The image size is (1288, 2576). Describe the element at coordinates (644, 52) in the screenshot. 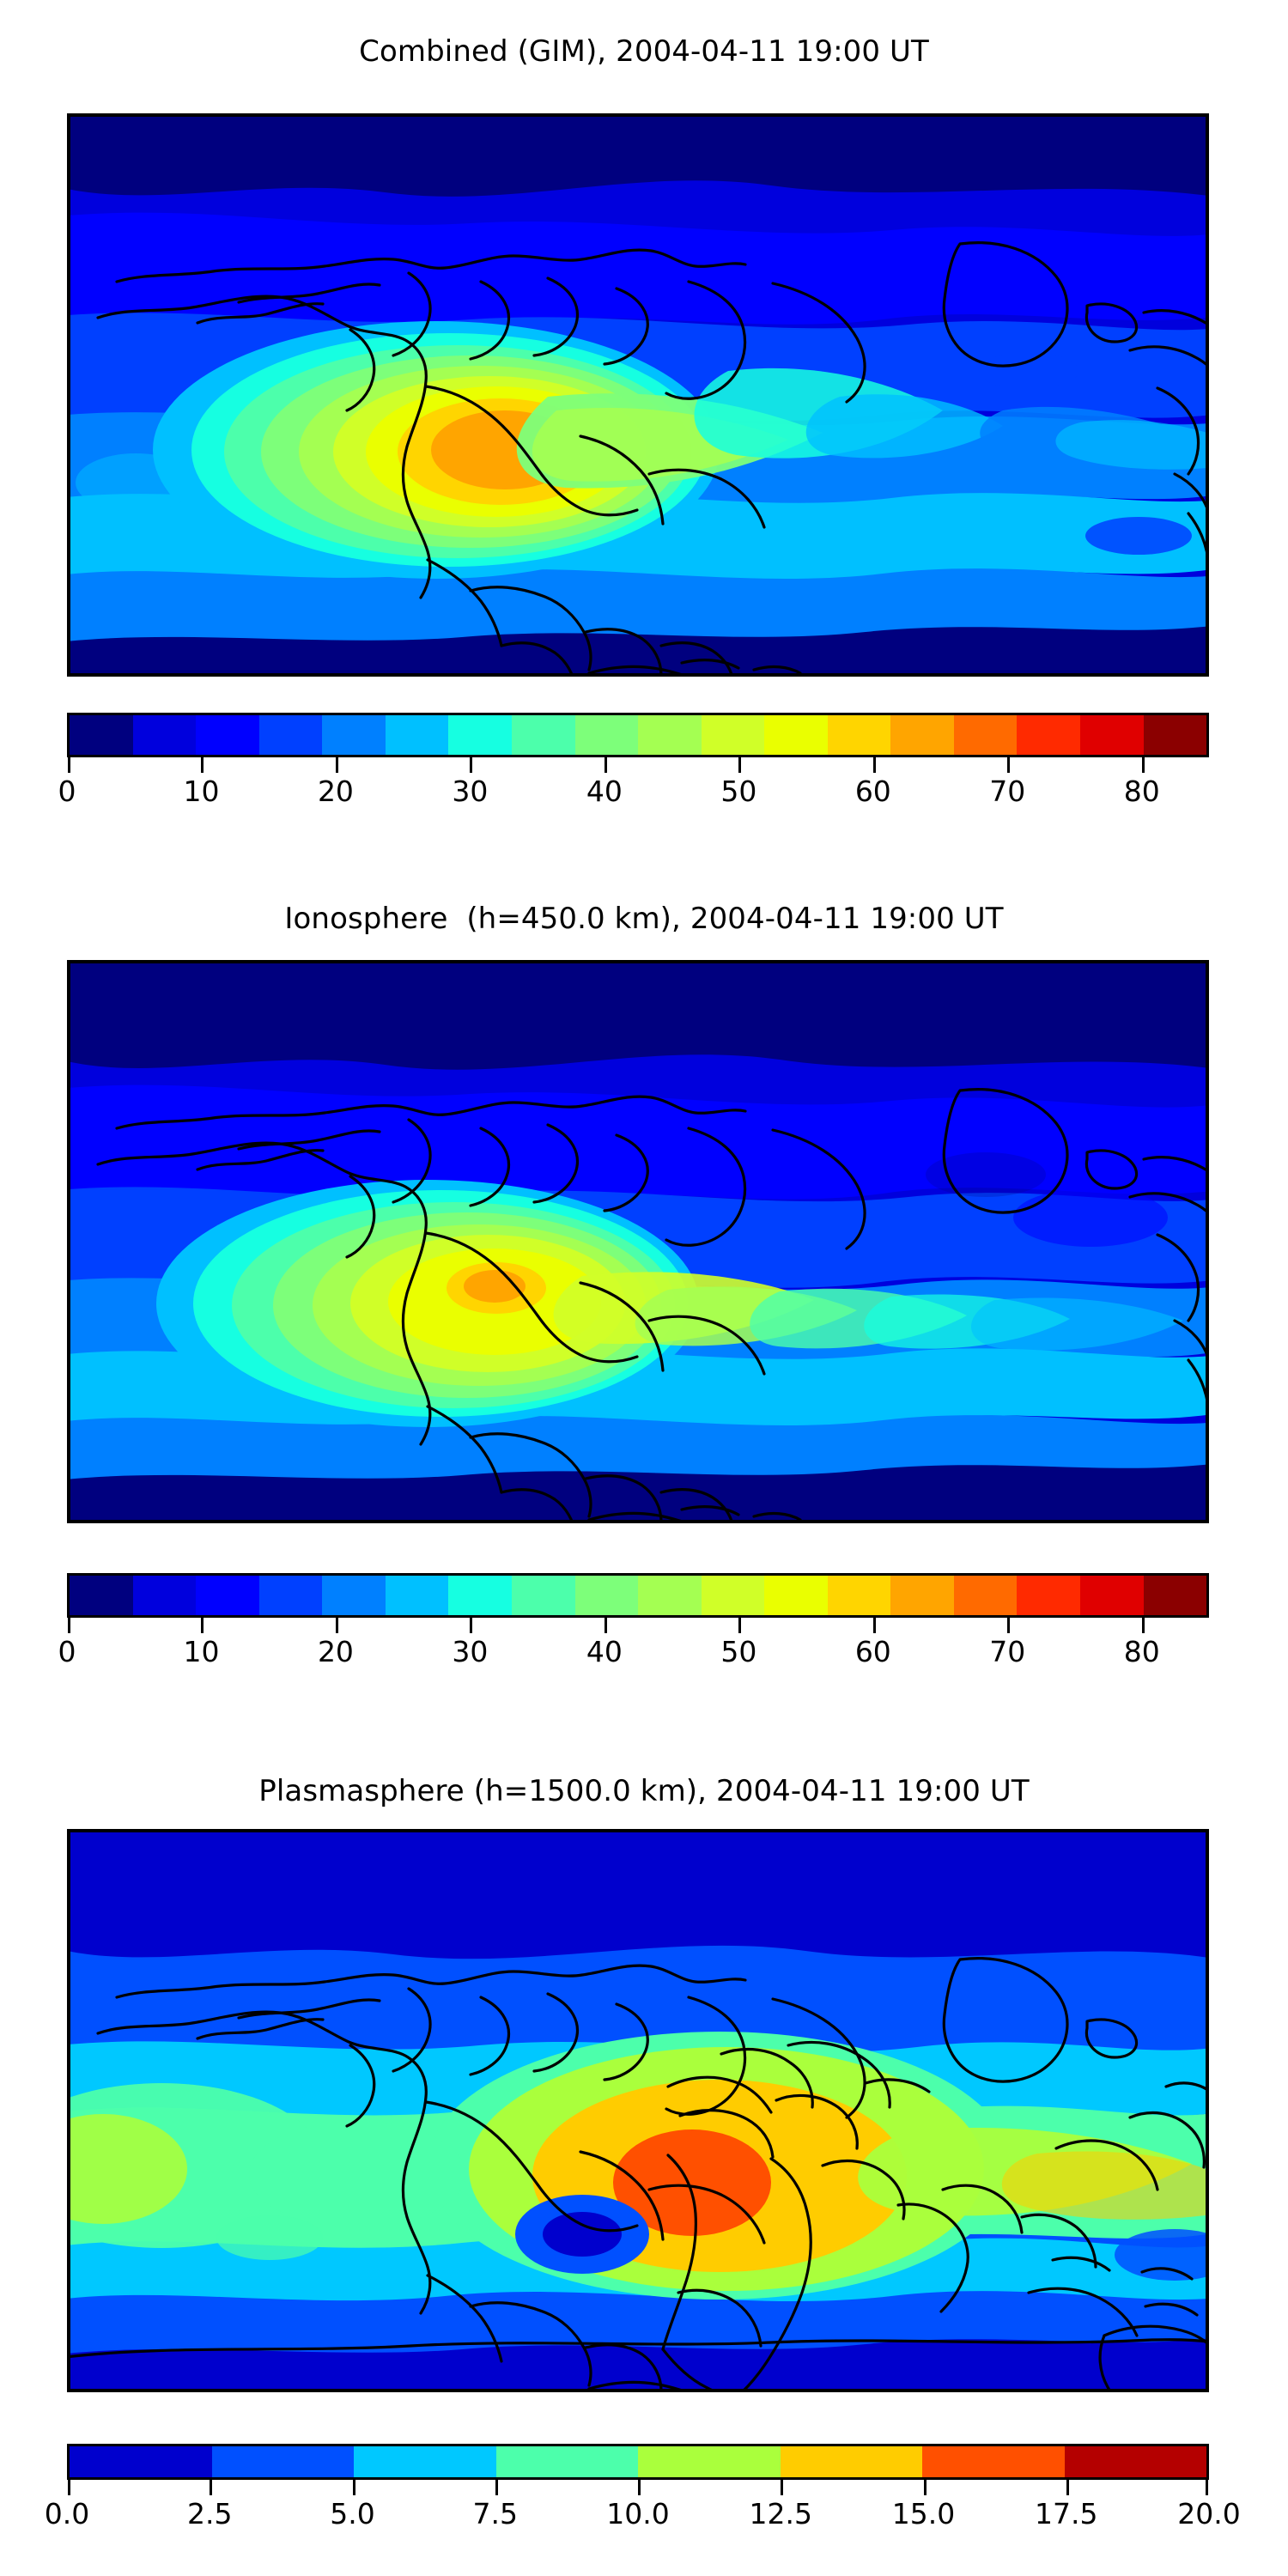

I see `panel-title-combined: Combined (GIM), 2004-04-11 19:00 UT` at that location.